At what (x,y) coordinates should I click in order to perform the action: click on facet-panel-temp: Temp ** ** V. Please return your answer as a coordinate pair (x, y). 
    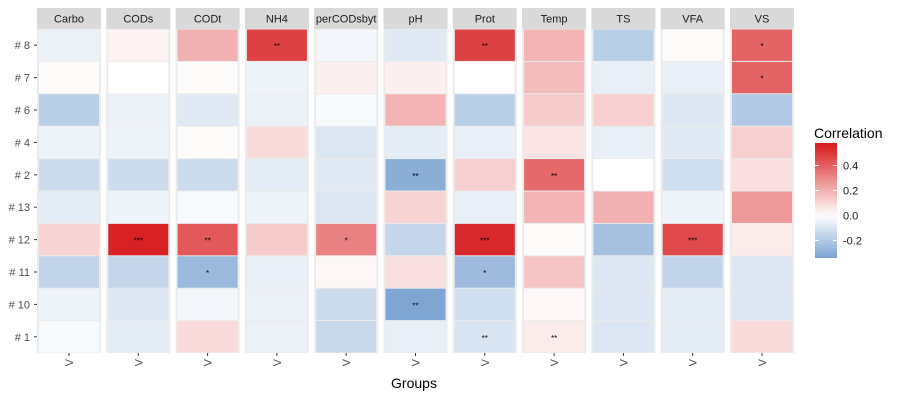
    Looking at the image, I should click on (554, 187).